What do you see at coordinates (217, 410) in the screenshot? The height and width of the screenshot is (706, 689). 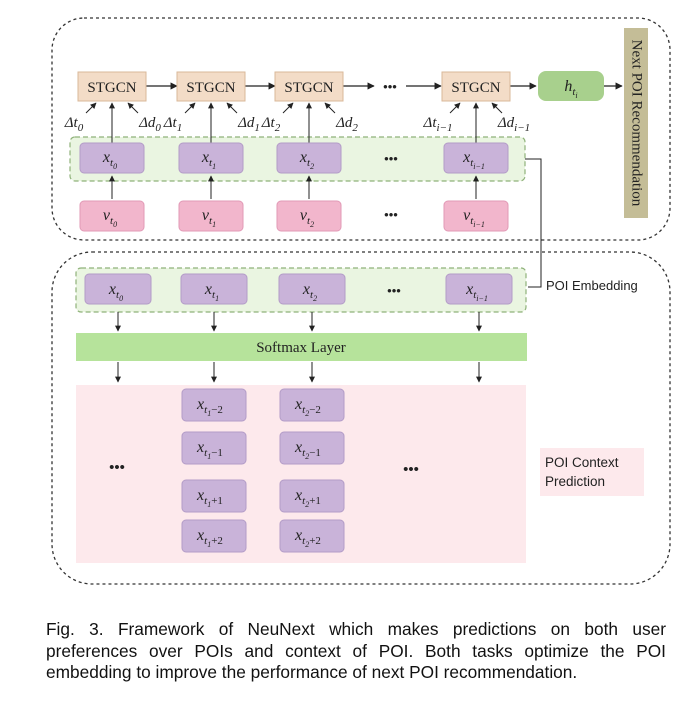 I see `context-label-0-0-suffix: −2` at bounding box center [217, 410].